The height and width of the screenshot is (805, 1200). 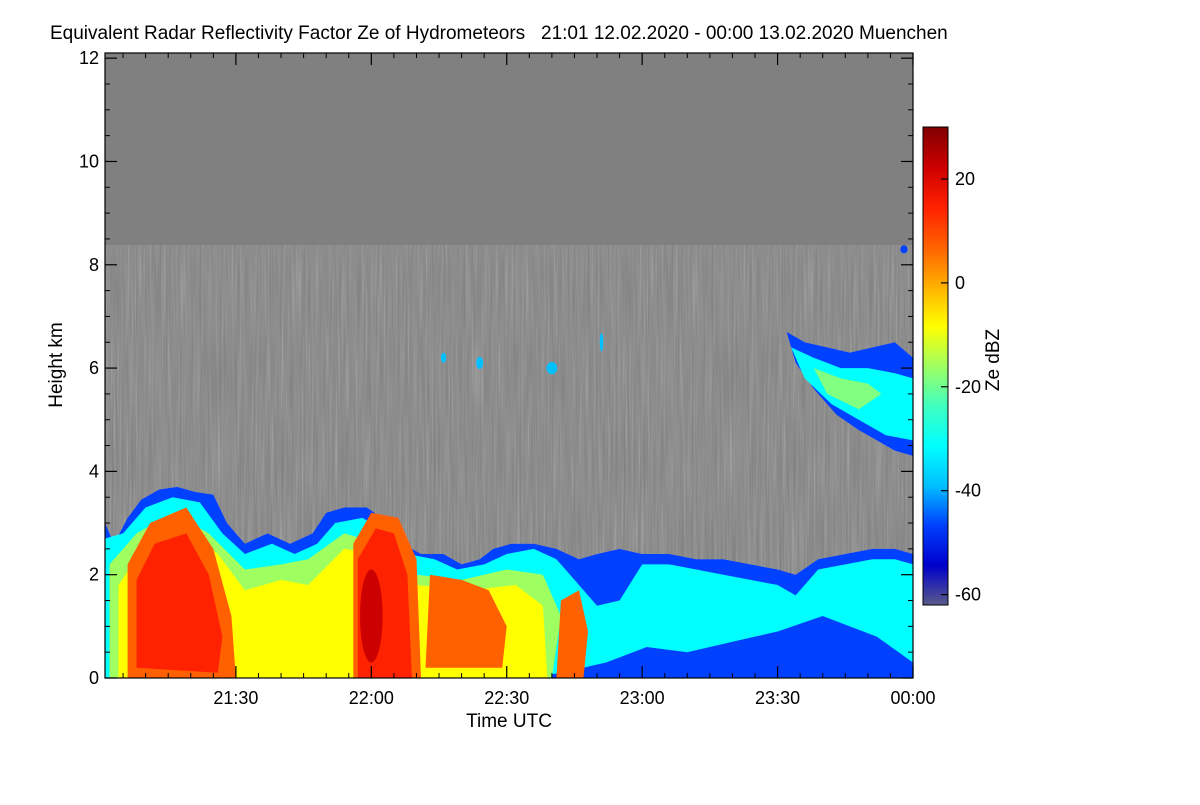 What do you see at coordinates (235, 698) in the screenshot?
I see `x-tick-label: 21:30` at bounding box center [235, 698].